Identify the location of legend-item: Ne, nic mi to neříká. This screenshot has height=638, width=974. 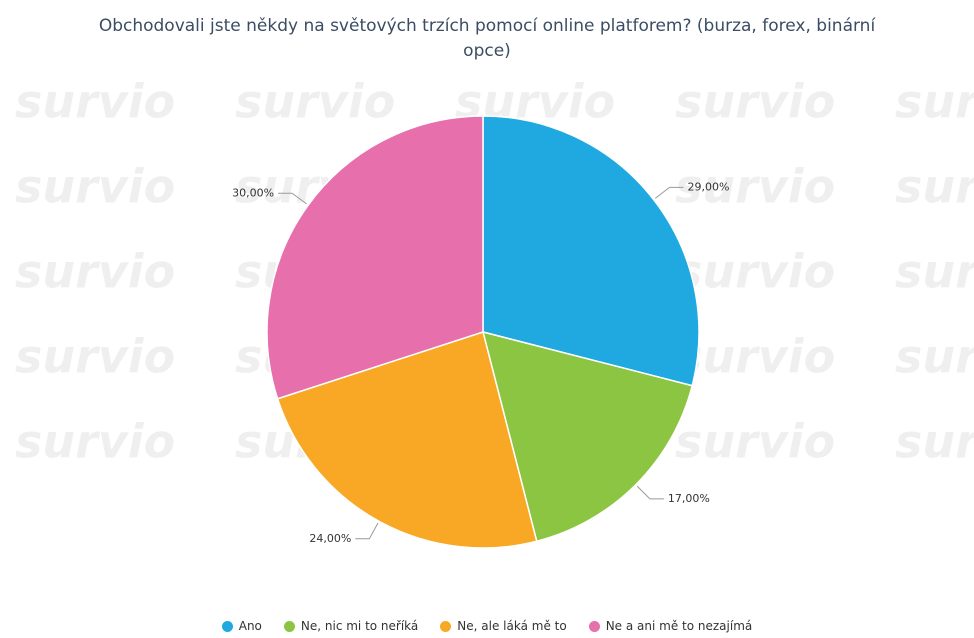
(351, 626).